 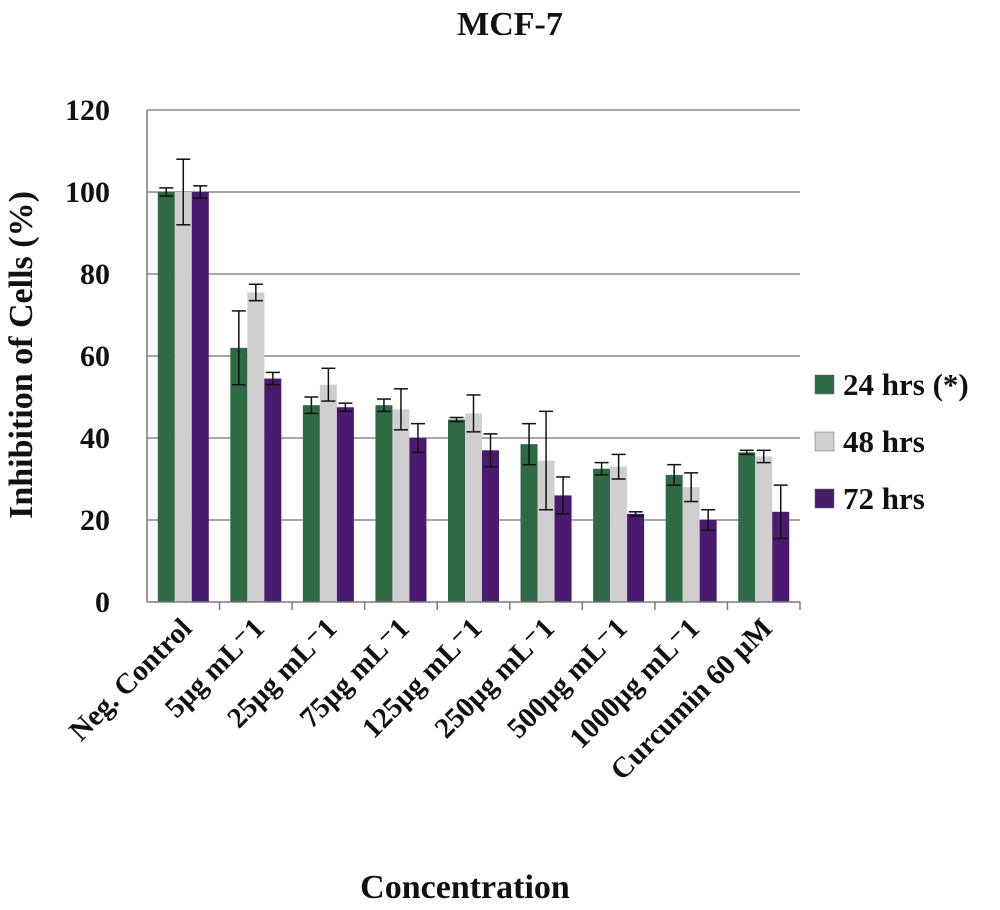 What do you see at coordinates (21, 355) in the screenshot?
I see `y-axis-title: Inhibition of Cells (%)` at bounding box center [21, 355].